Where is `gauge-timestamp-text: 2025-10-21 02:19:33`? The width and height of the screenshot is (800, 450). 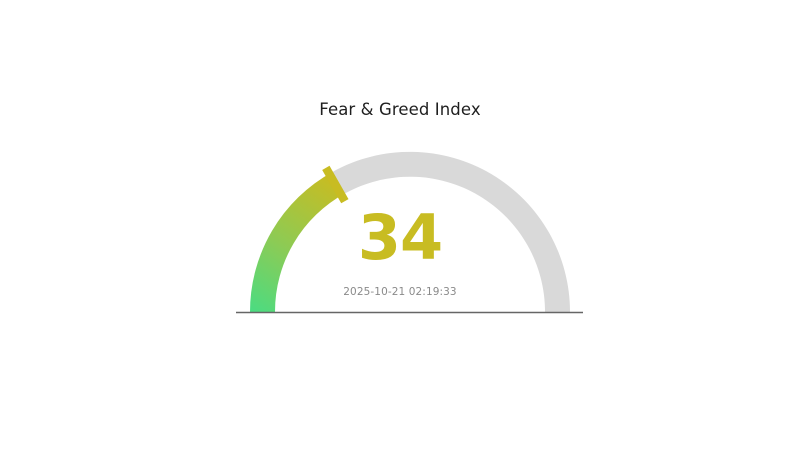
gauge-timestamp-text: 2025-10-21 02:19:33 is located at coordinates (400, 292).